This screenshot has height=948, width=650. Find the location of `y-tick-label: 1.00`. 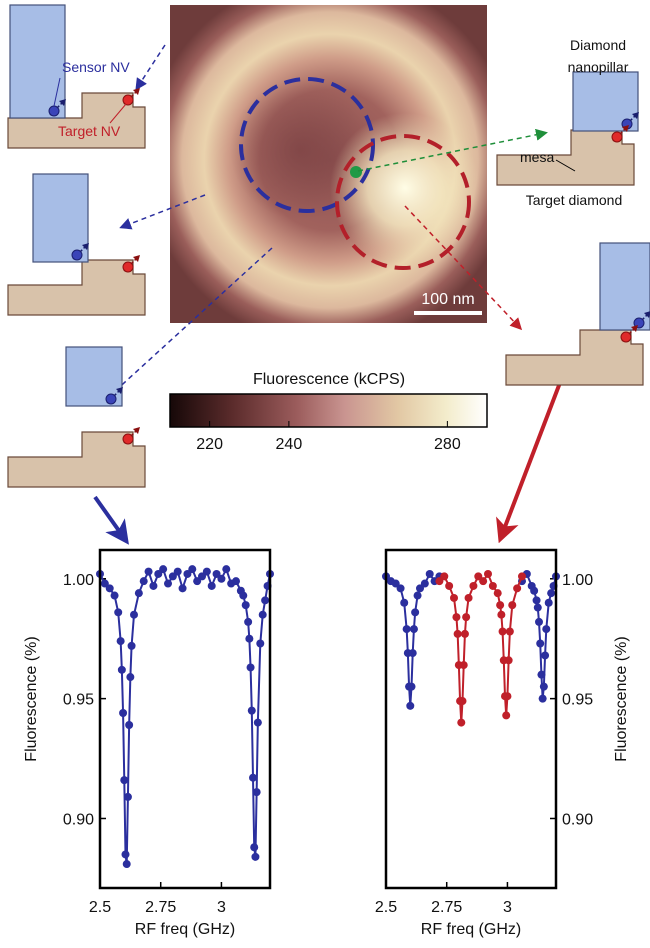

y-tick-label: 1.00 is located at coordinates (78, 580).